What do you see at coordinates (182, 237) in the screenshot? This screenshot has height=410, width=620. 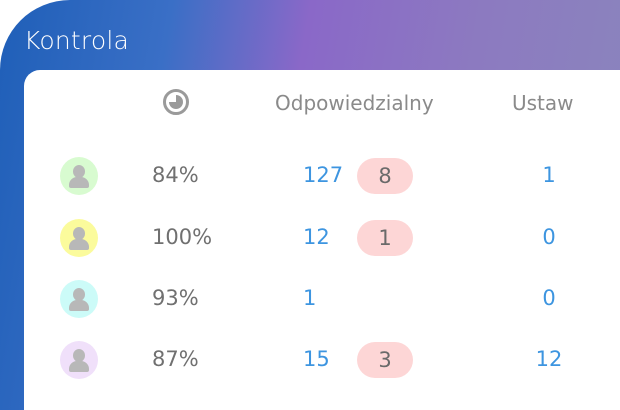 I see `percent-value: 100%` at bounding box center [182, 237].